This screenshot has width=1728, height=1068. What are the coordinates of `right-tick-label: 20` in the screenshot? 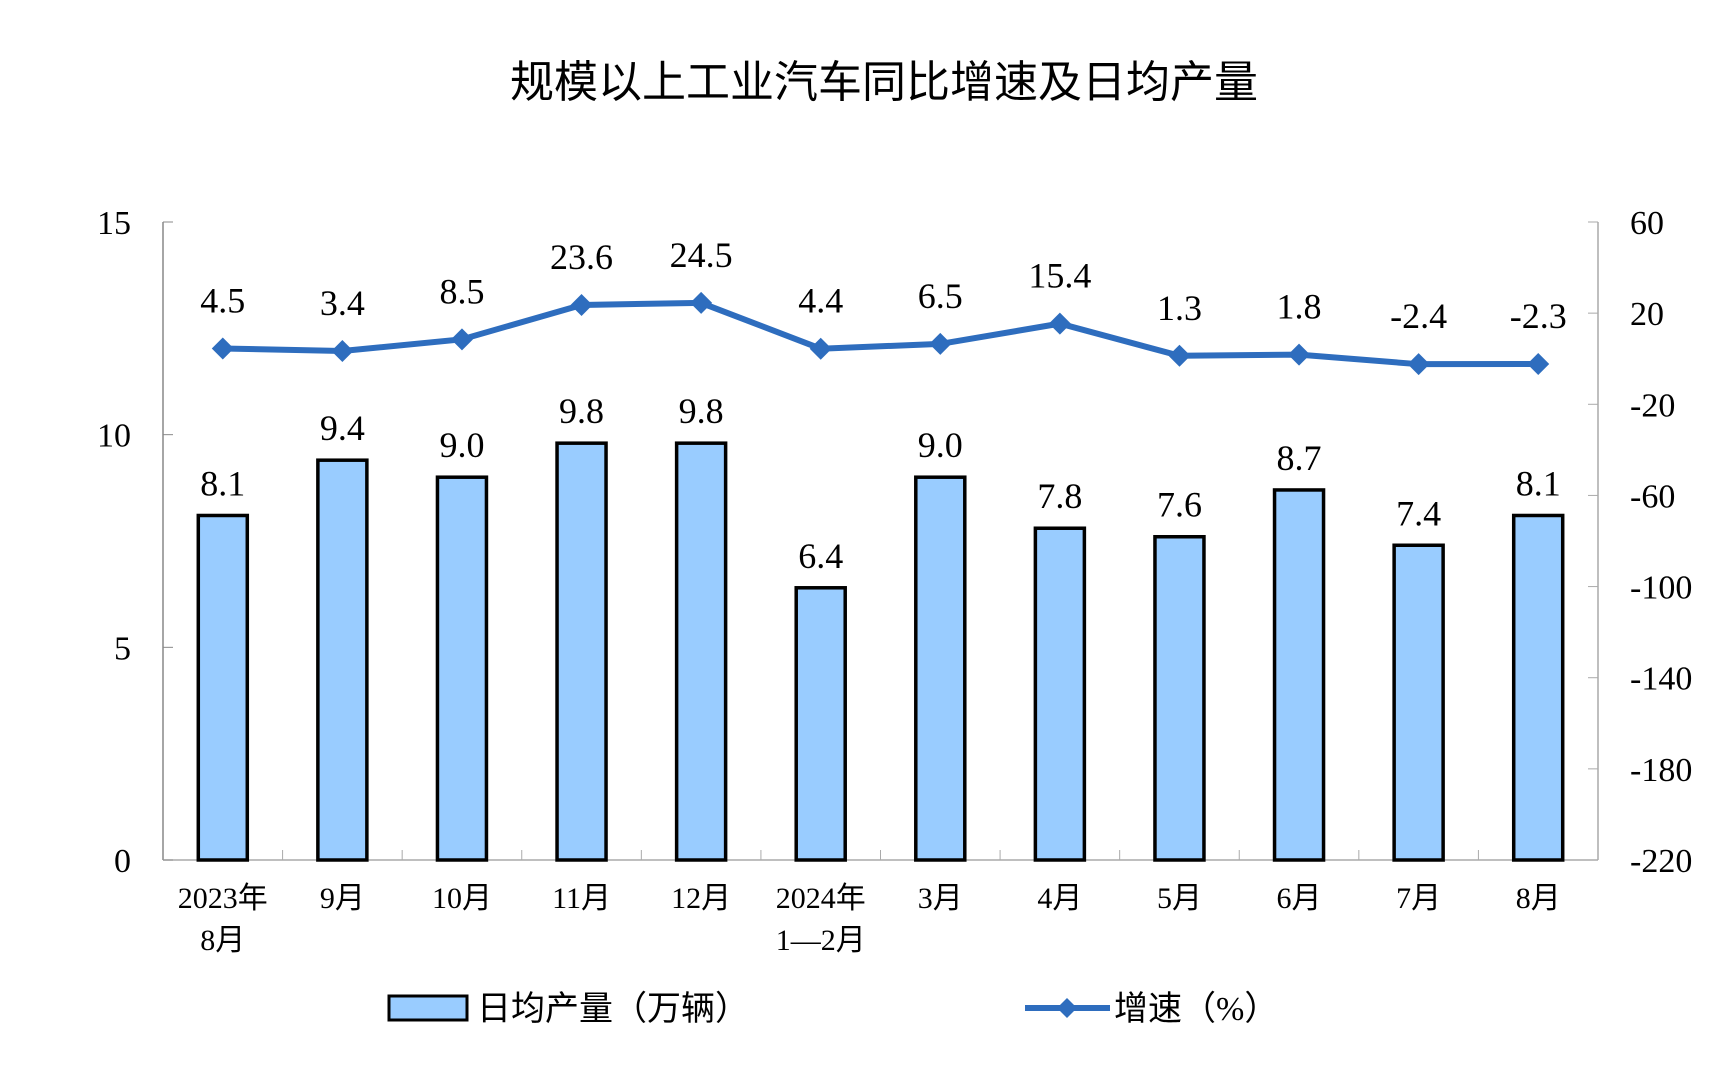 It's located at (1647, 314).